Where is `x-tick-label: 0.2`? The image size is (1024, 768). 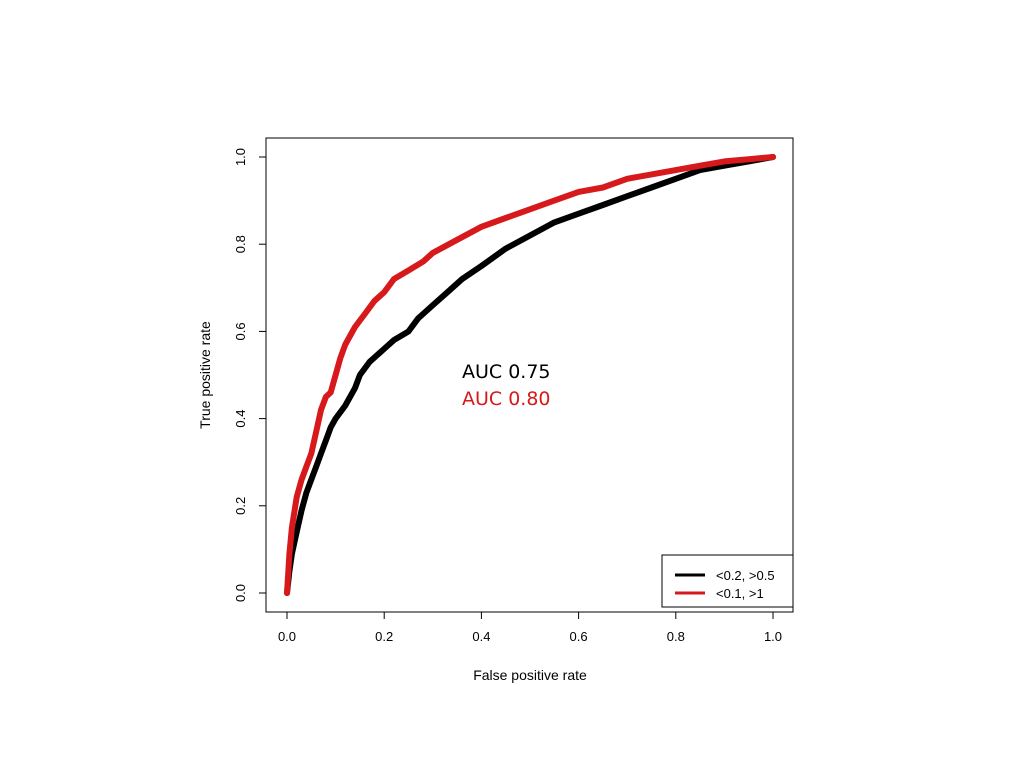
x-tick-label: 0.2 is located at coordinates (384, 636).